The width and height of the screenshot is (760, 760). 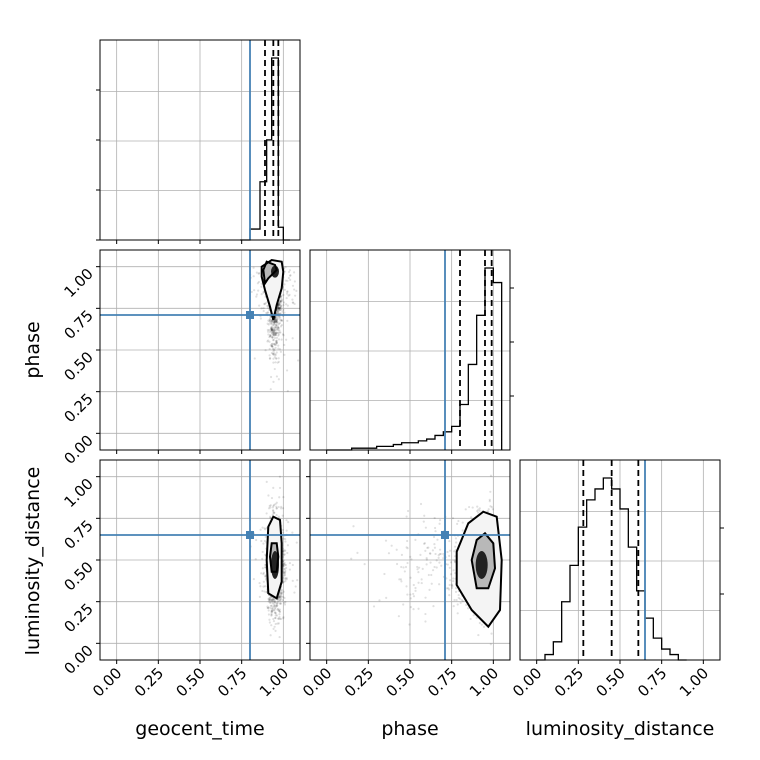 I want to click on luminosity_distance_vs_geocent_time-marks, so click(x=273, y=557).